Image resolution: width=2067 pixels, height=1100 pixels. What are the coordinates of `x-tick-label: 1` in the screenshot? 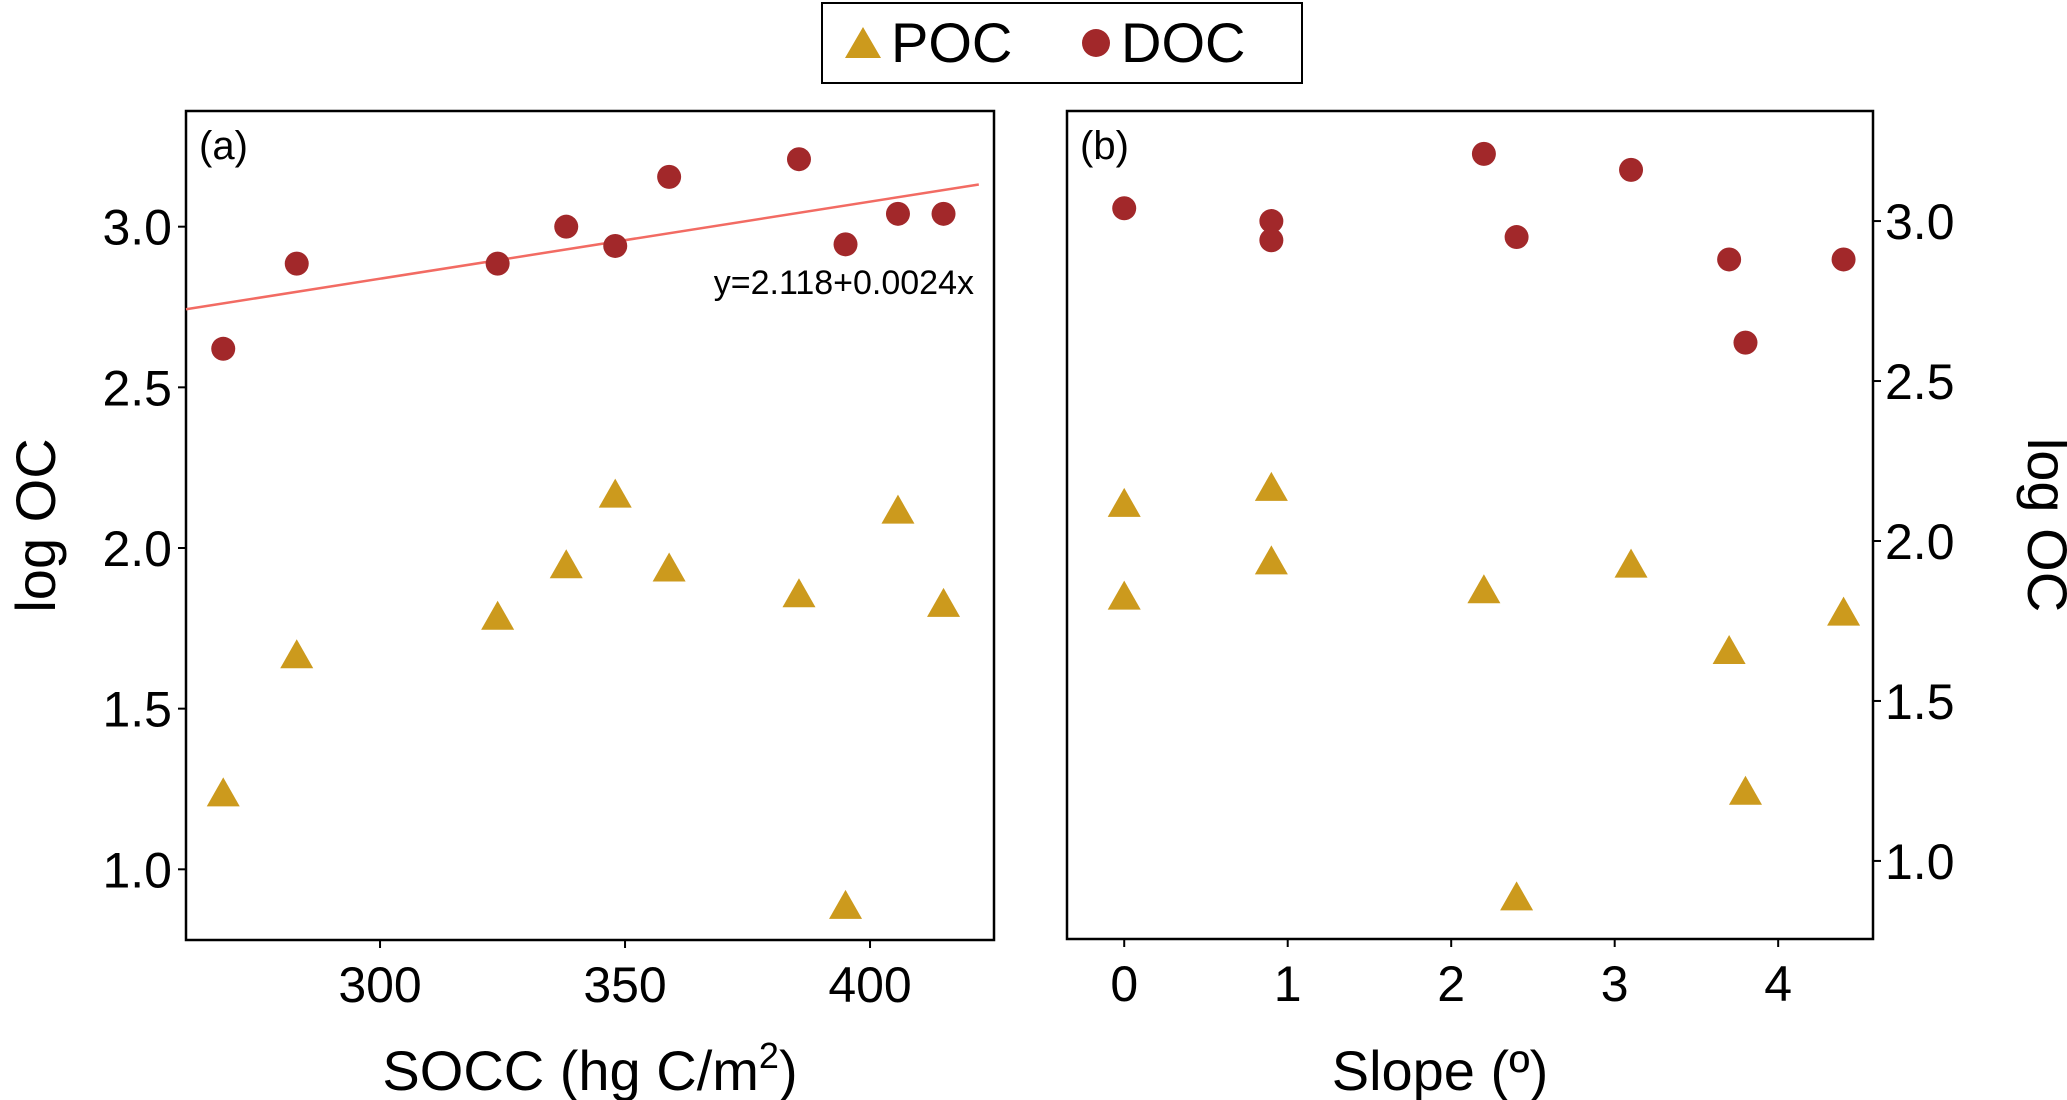 It's located at (1288, 984).